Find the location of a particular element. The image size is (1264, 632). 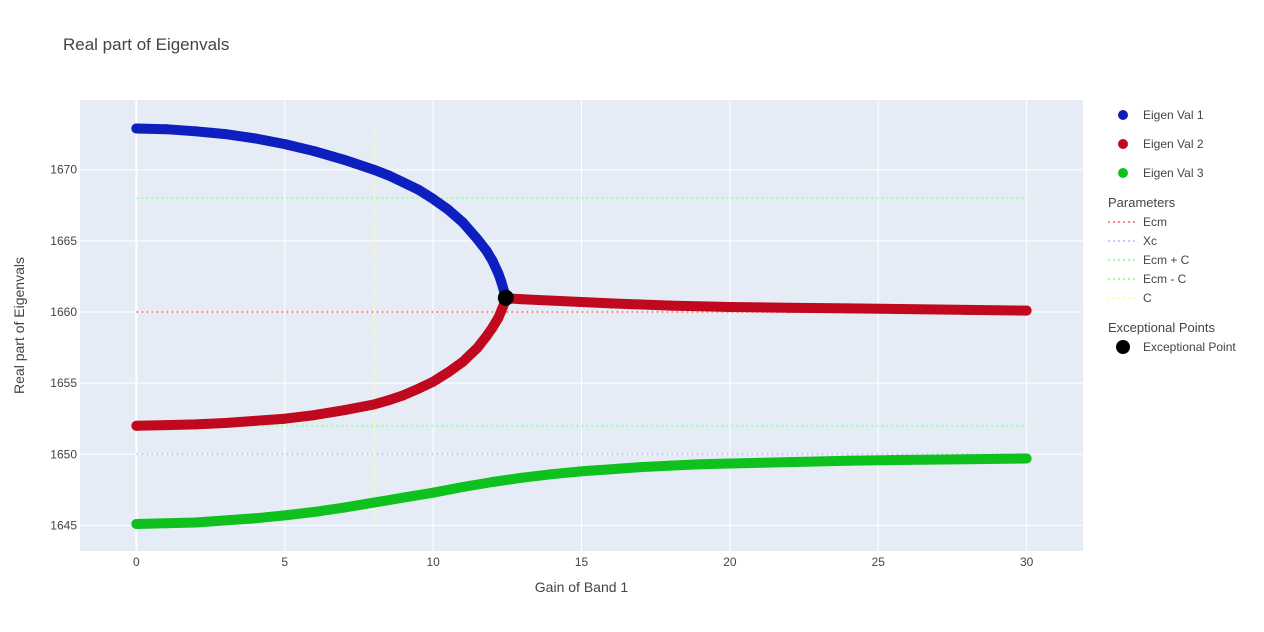

legend-group-title: Exceptional Points is located at coordinates (1161, 327).